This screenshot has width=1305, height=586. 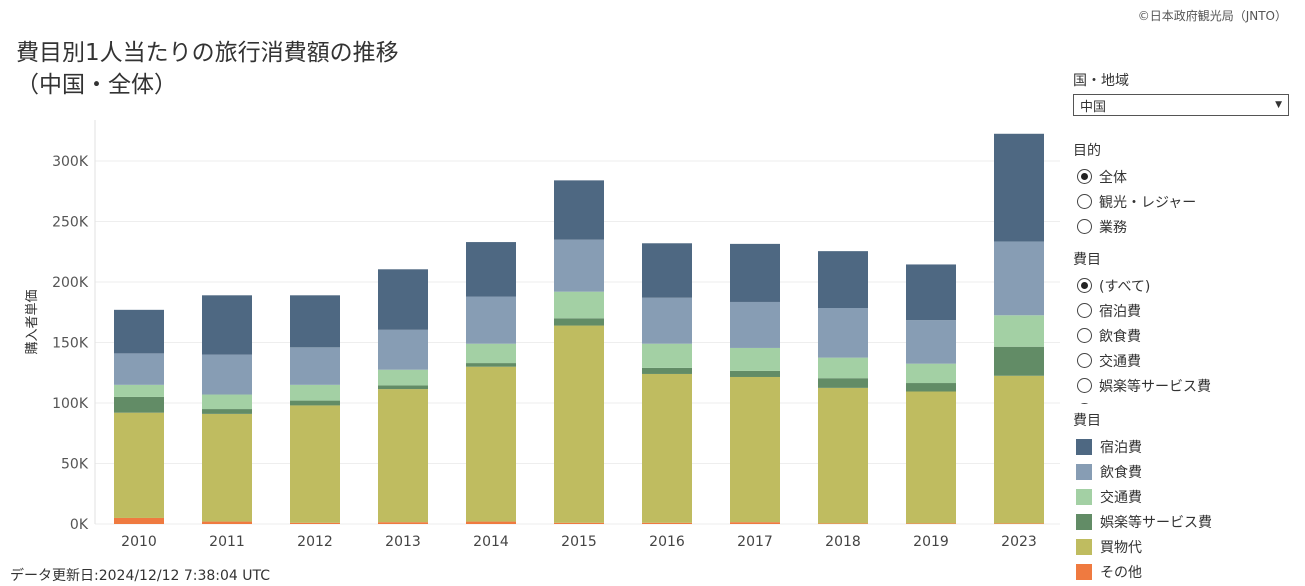 What do you see at coordinates (1189, 335) in the screenshot?
I see `category-option: 飲食費` at bounding box center [1189, 335].